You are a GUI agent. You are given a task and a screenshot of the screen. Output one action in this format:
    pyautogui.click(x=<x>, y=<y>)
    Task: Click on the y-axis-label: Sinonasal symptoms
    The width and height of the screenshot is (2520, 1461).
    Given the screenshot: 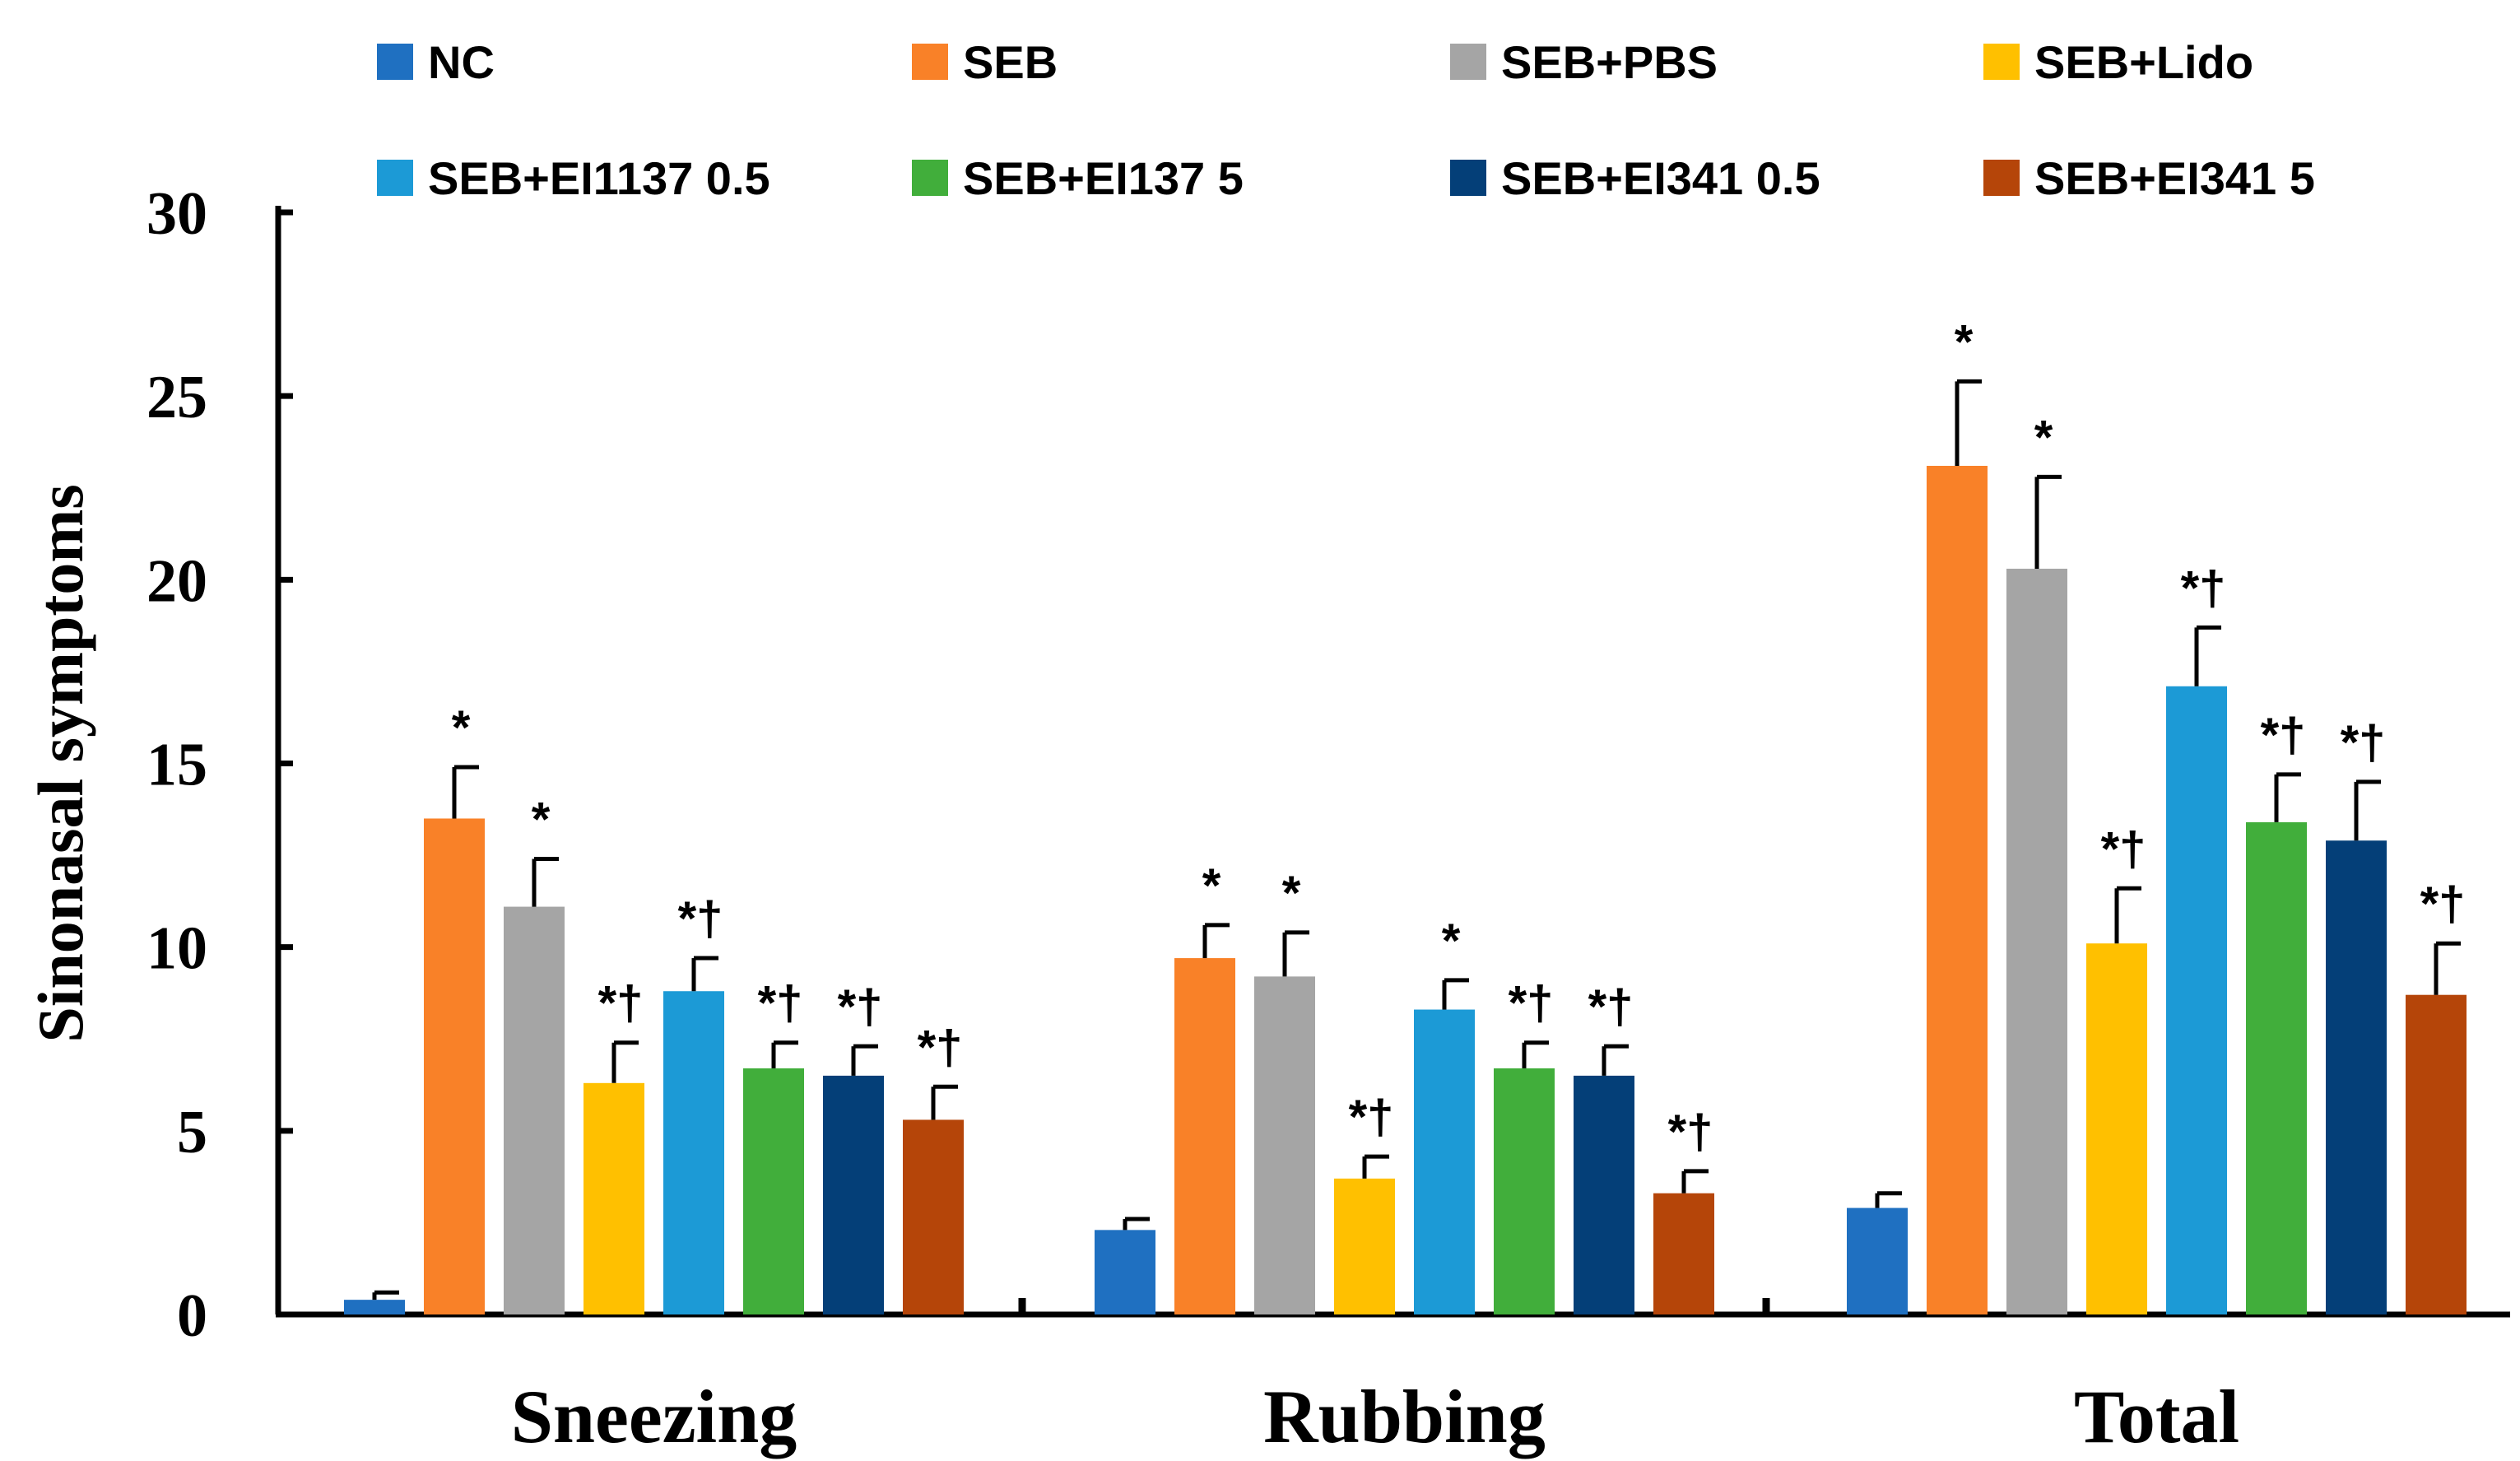 What is the action you would take?
    pyautogui.click(x=60, y=763)
    